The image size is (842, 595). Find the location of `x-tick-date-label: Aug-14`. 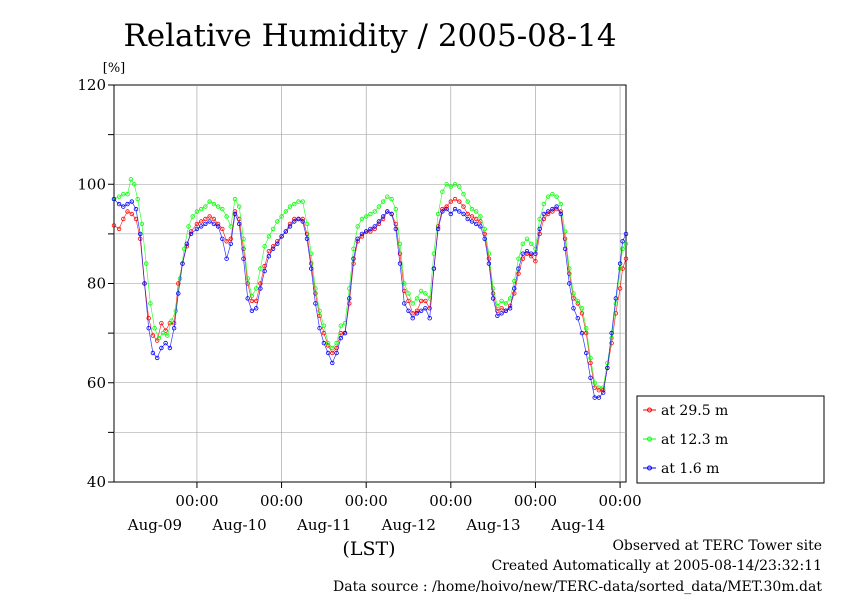

x-tick-date-label: Aug-14 is located at coordinates (577, 525).